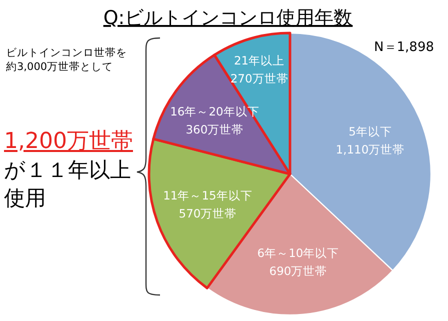 The height and width of the screenshot is (321, 448). What do you see at coordinates (298, 271) in the screenshot?
I see `data-label: 690万世帯` at bounding box center [298, 271].